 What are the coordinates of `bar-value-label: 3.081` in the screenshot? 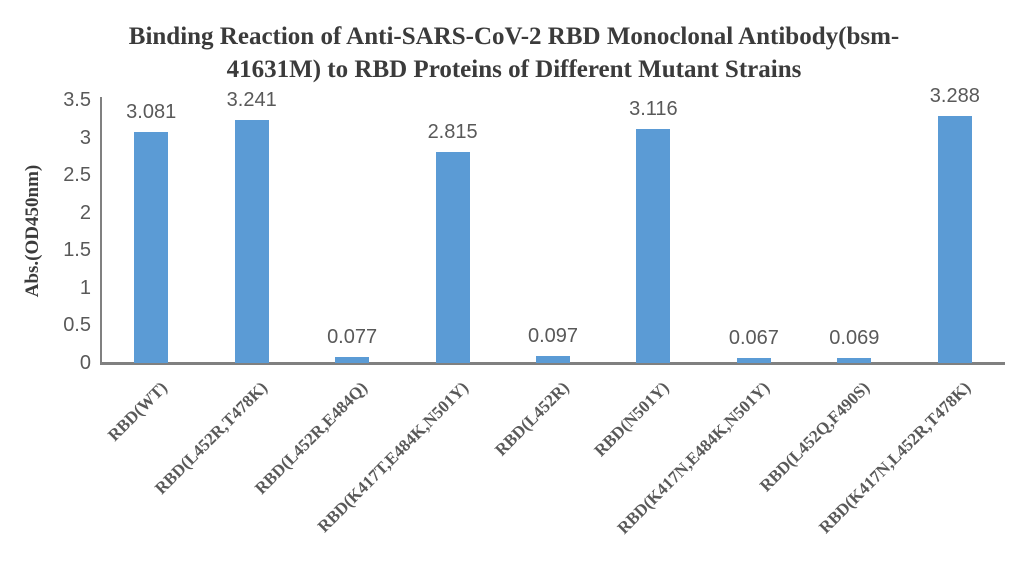 It's located at (151, 111).